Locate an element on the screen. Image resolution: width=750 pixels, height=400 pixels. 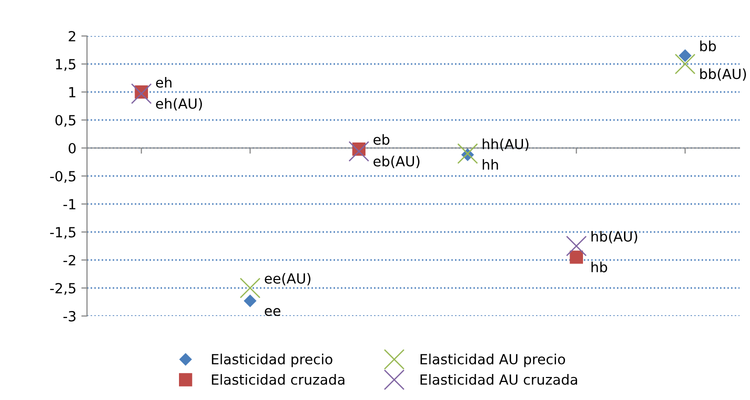
data-label: hh(AU) is located at coordinates (505, 144).